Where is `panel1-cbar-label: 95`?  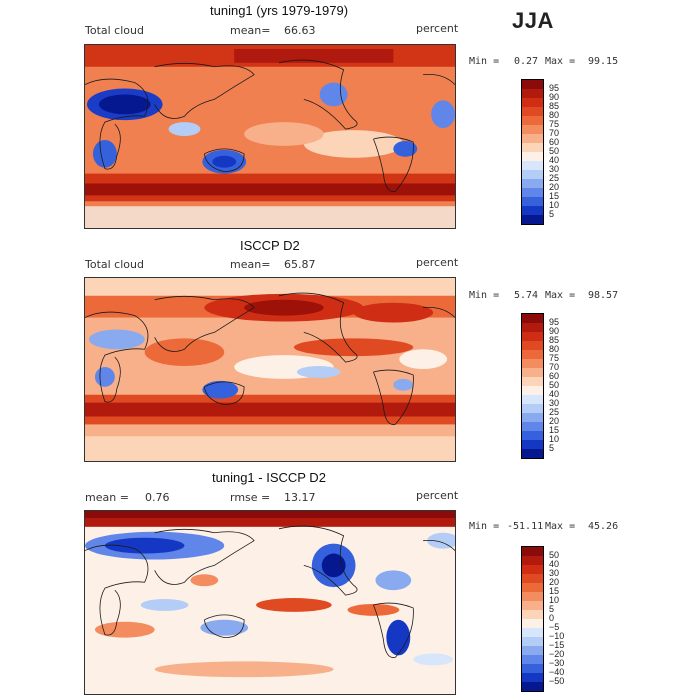 panel1-cbar-label: 95 is located at coordinates (554, 88).